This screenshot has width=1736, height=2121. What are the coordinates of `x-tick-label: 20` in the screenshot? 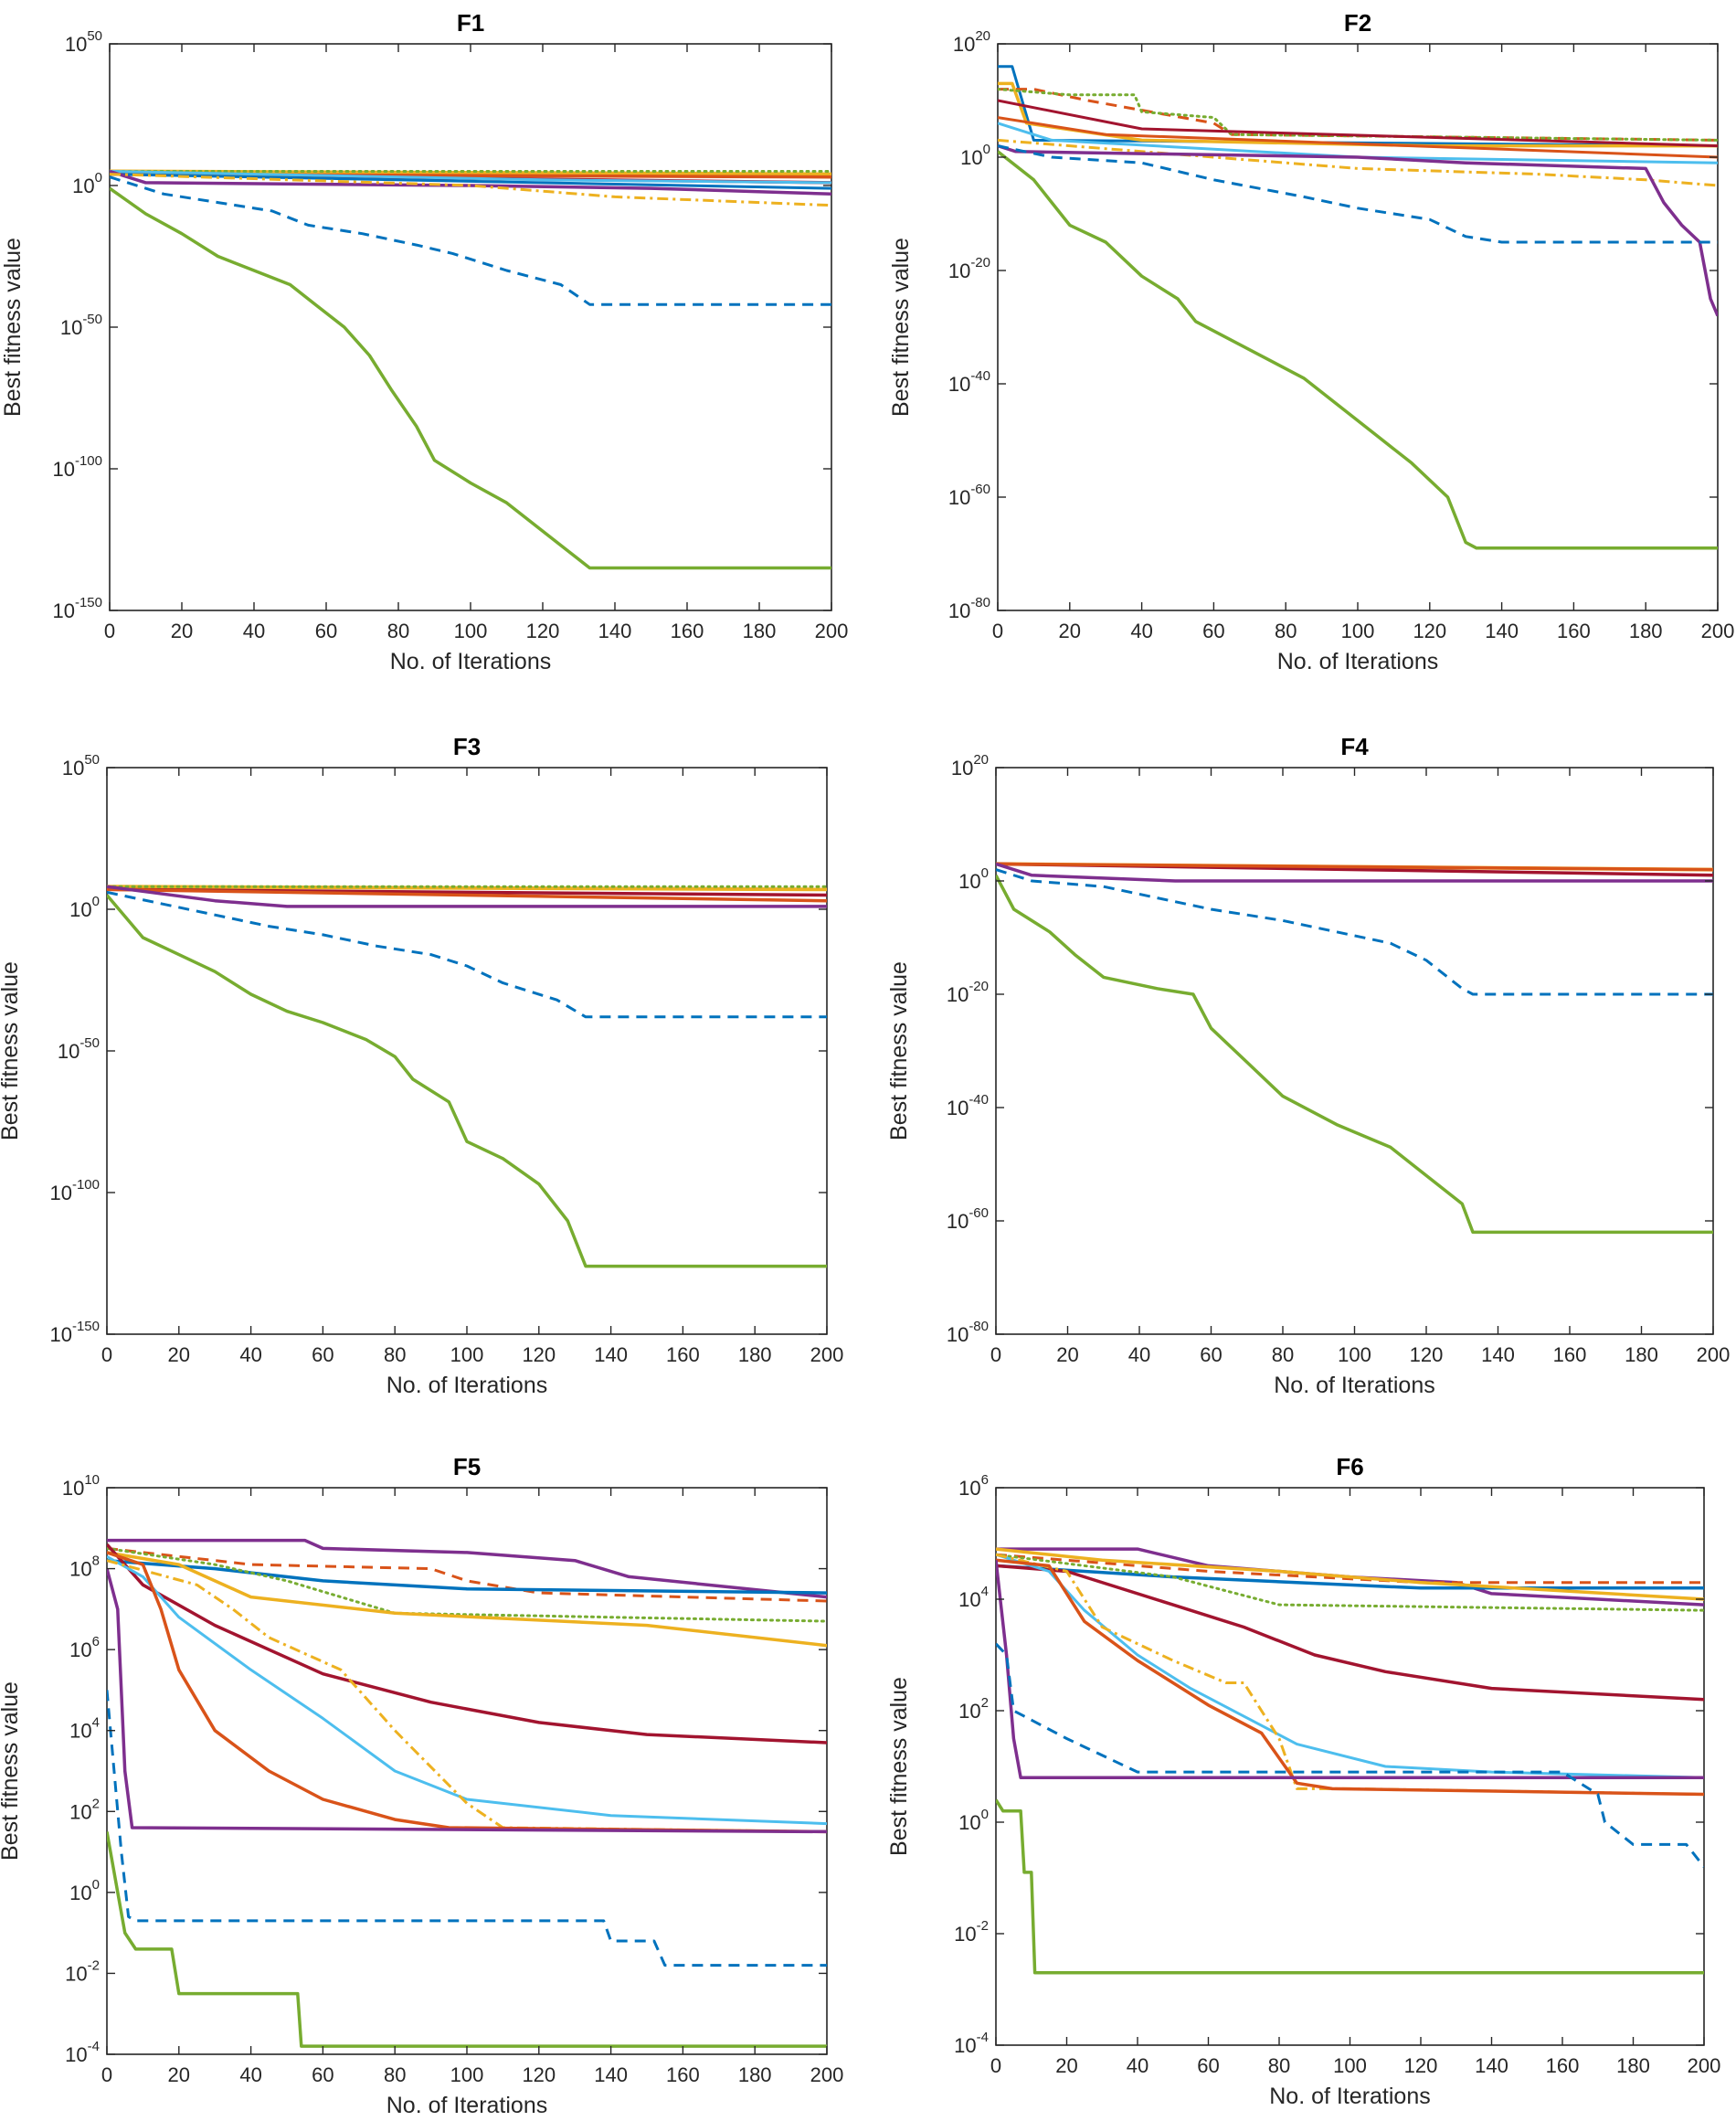 It's located at (182, 631).